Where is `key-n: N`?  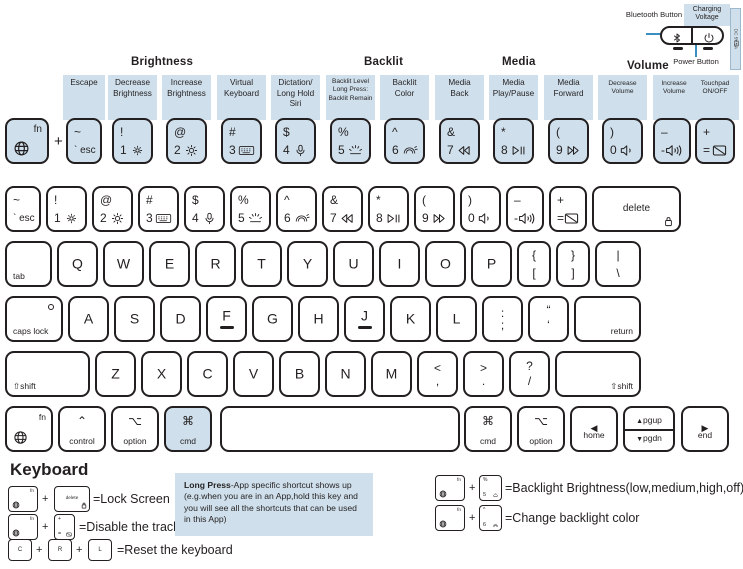
key-n: N is located at coordinates (345, 374).